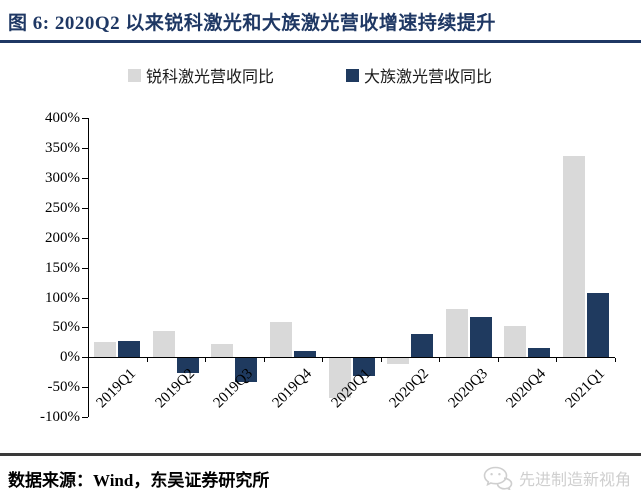  What do you see at coordinates (539, 352) in the screenshot?
I see `bar-2020Q4-han` at bounding box center [539, 352].